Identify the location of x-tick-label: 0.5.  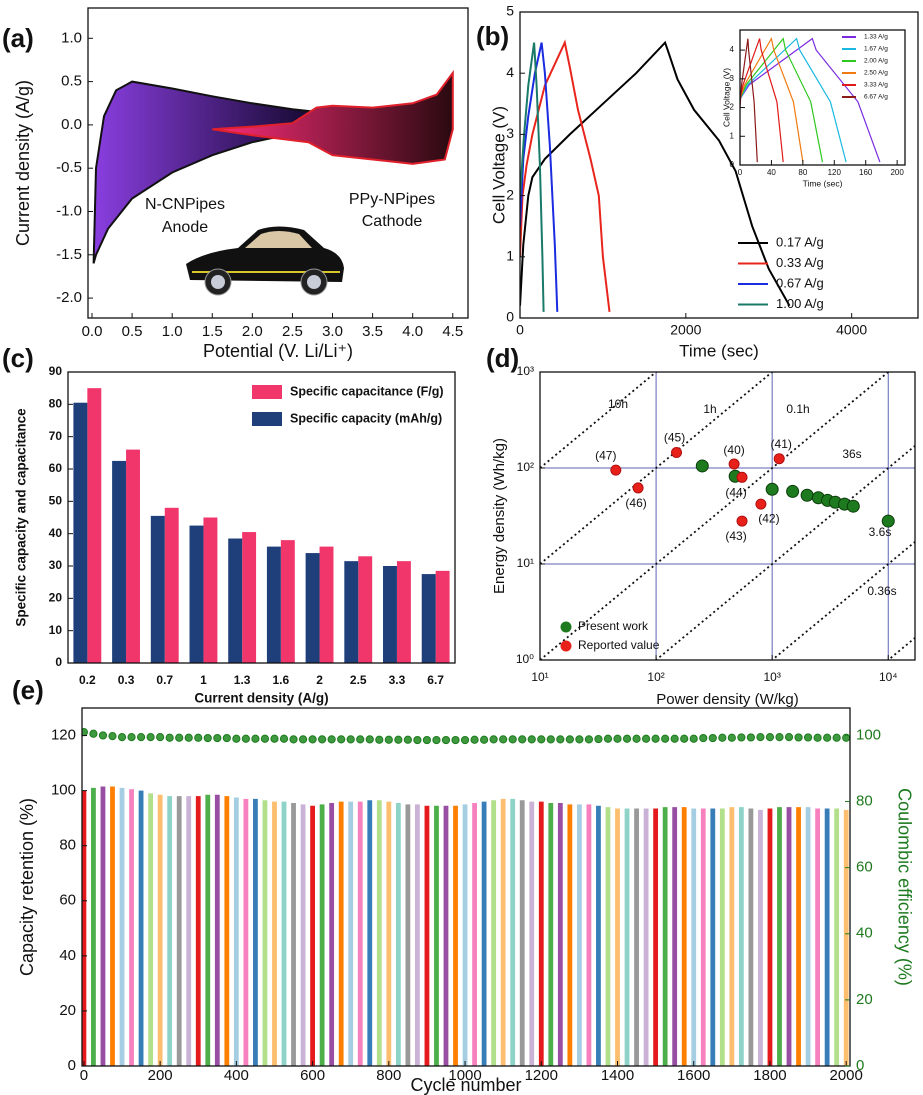
(132, 331).